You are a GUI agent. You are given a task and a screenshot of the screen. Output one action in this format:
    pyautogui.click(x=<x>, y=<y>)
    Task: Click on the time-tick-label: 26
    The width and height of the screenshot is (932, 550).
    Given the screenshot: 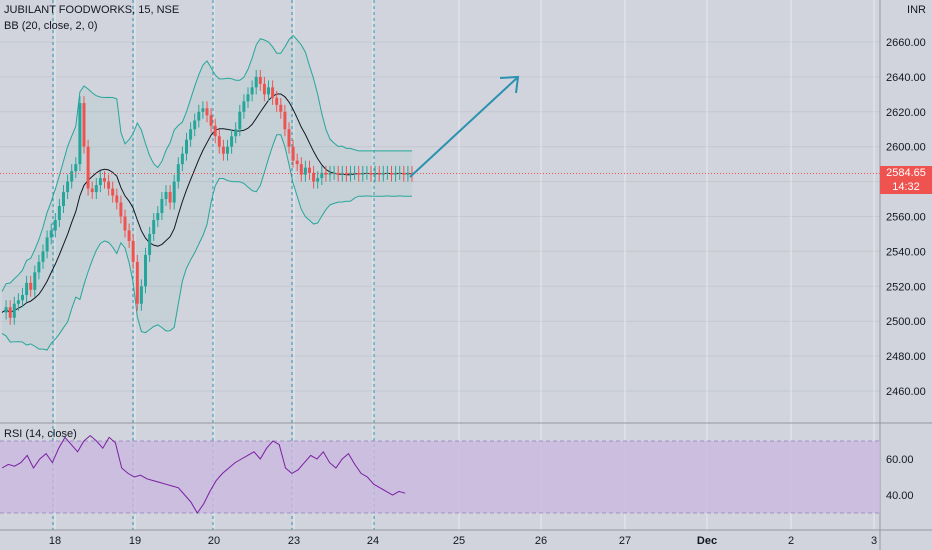 What is the action you would take?
    pyautogui.click(x=541, y=541)
    